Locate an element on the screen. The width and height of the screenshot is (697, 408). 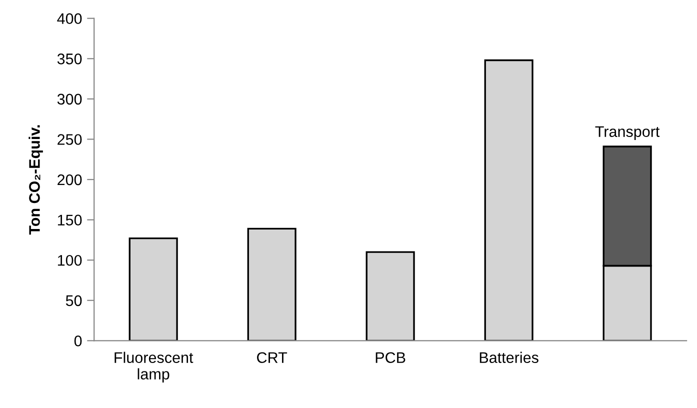
y-tick-label: 200 is located at coordinates (70, 180).